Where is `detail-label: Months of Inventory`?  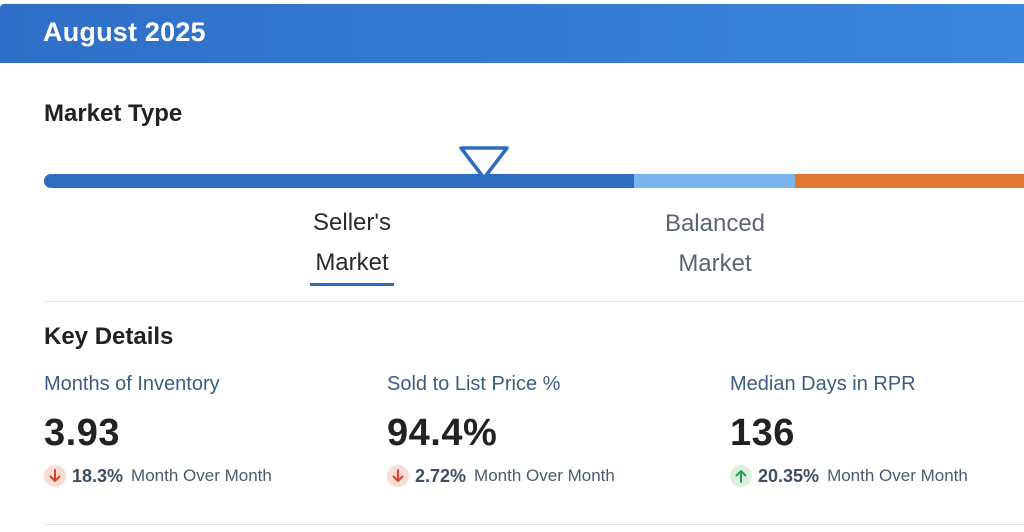
detail-label: Months of Inventory is located at coordinates (132, 384).